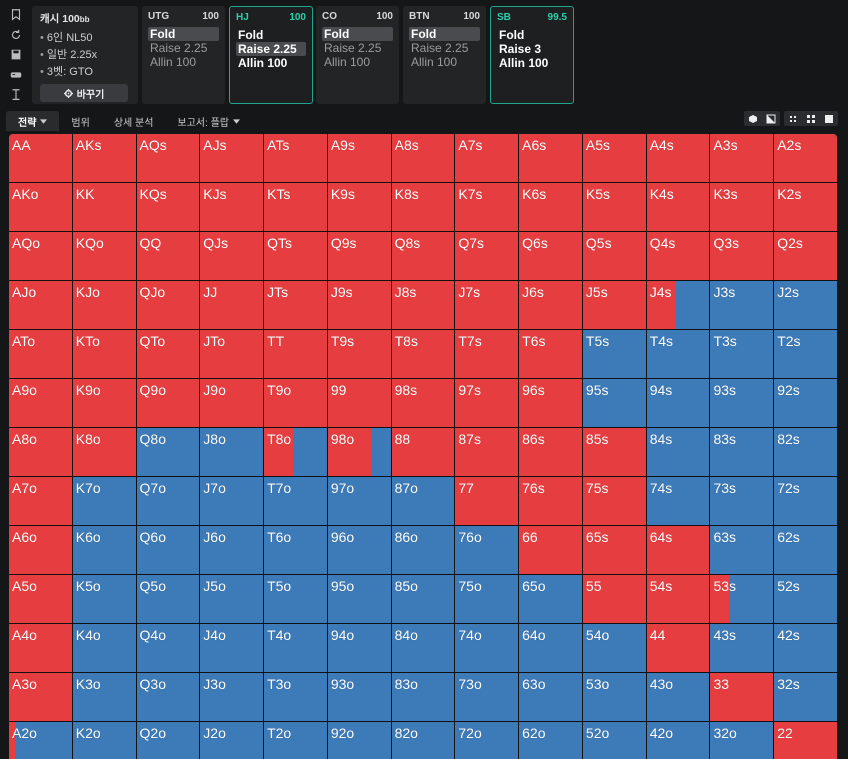  What do you see at coordinates (40, 648) in the screenshot?
I see `hand-cell: A4o` at bounding box center [40, 648].